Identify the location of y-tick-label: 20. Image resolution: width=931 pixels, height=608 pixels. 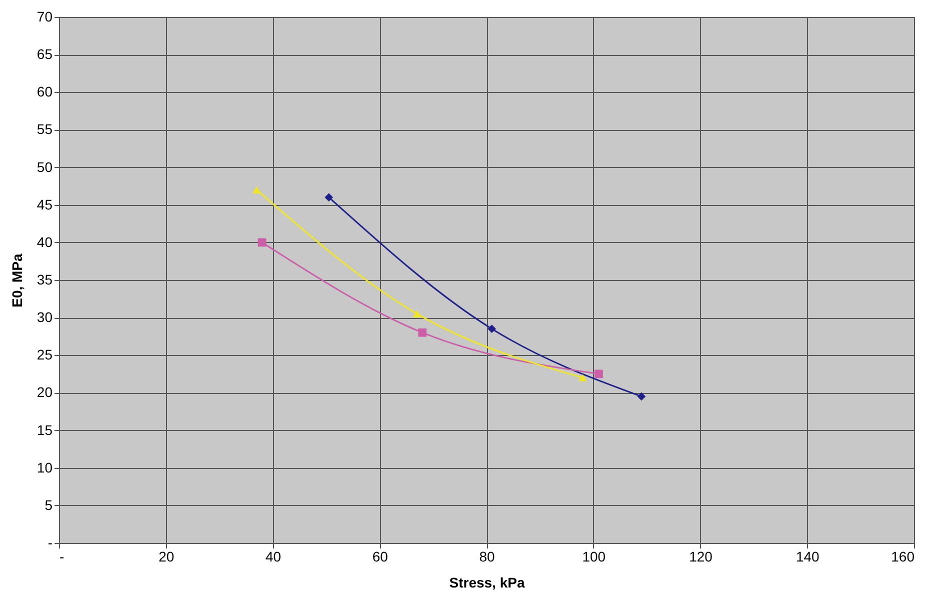
(44, 392).